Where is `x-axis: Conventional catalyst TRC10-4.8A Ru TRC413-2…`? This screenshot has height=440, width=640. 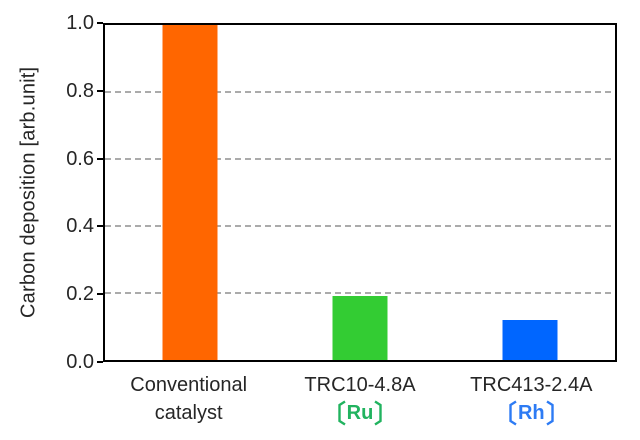
x-axis: Conventional catalyst TRC10-4.8A Ru TRC413-2… is located at coordinates (360, 399).